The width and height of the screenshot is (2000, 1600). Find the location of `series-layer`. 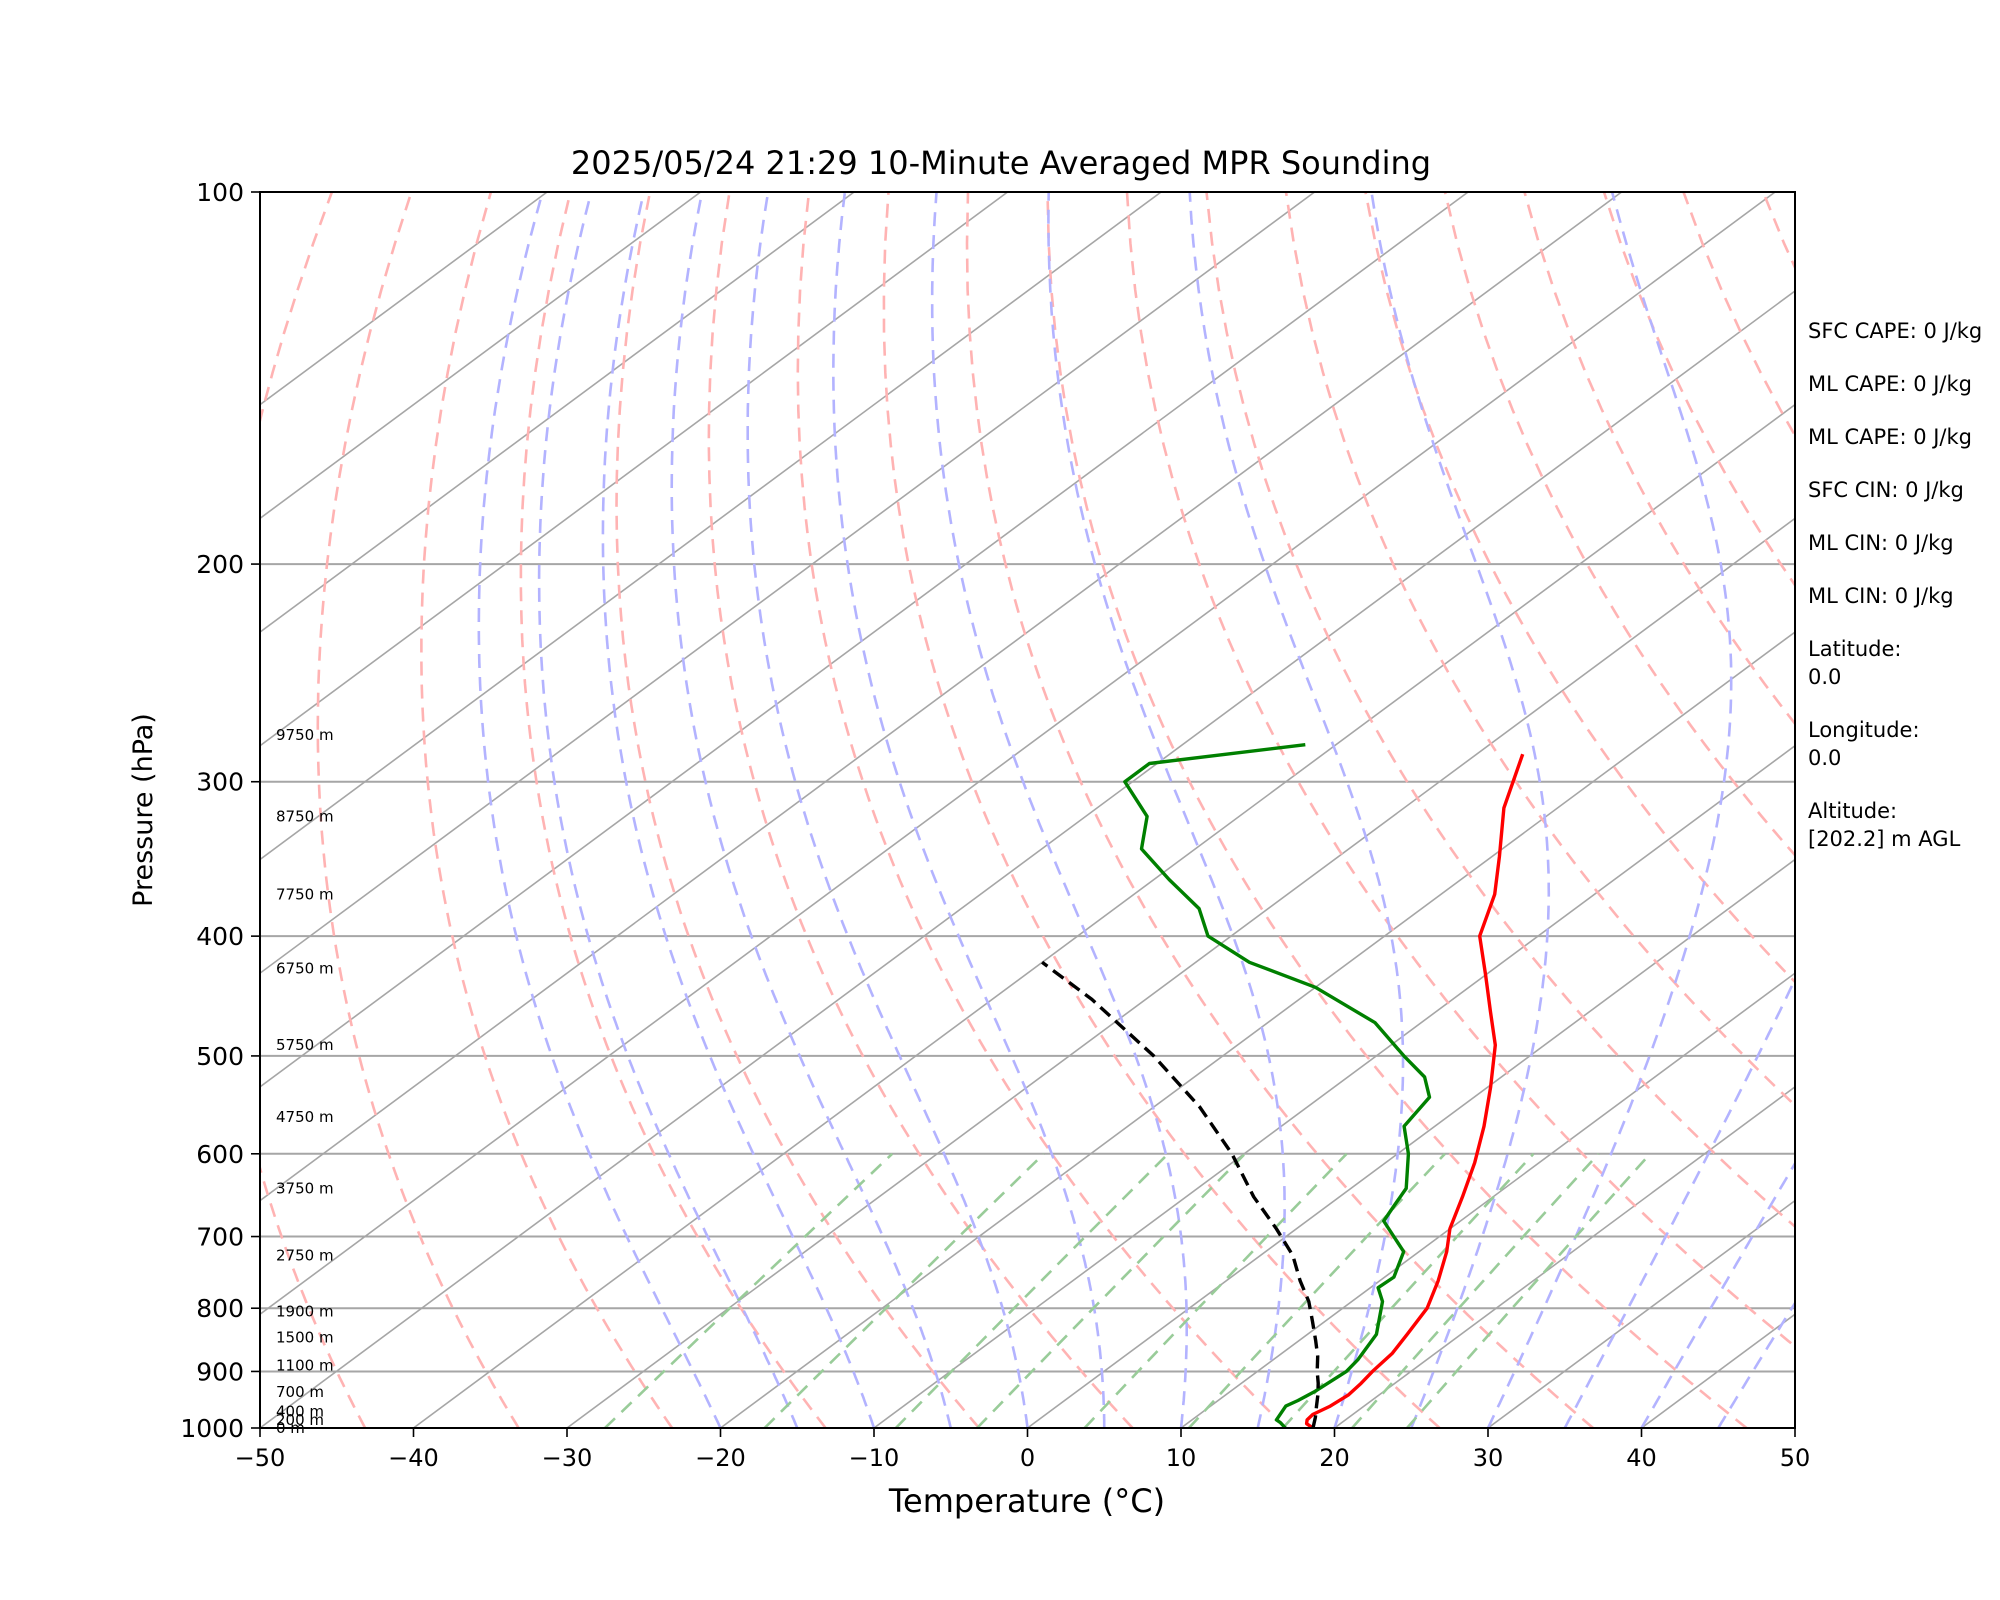

series-layer is located at coordinates (1283, 1085).